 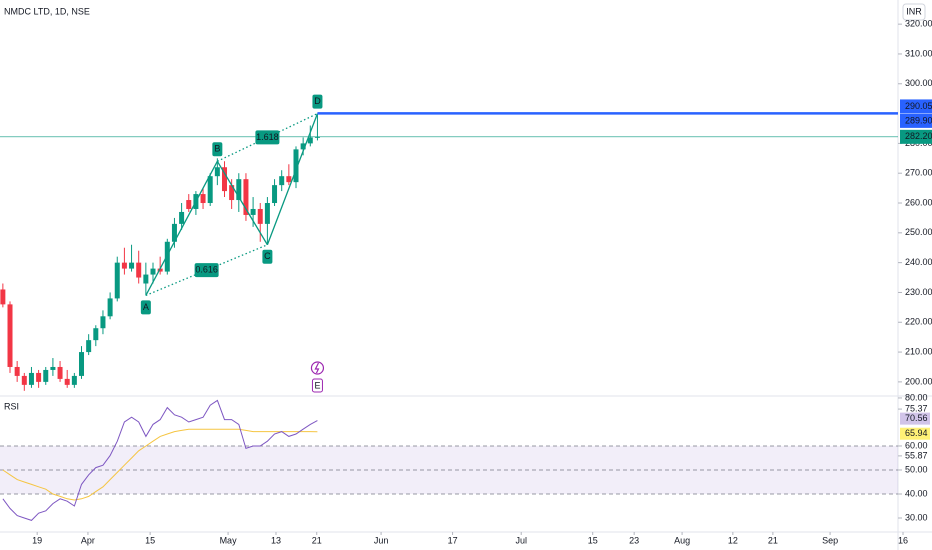 I want to click on x-tick-label: 12, so click(x=733, y=540).